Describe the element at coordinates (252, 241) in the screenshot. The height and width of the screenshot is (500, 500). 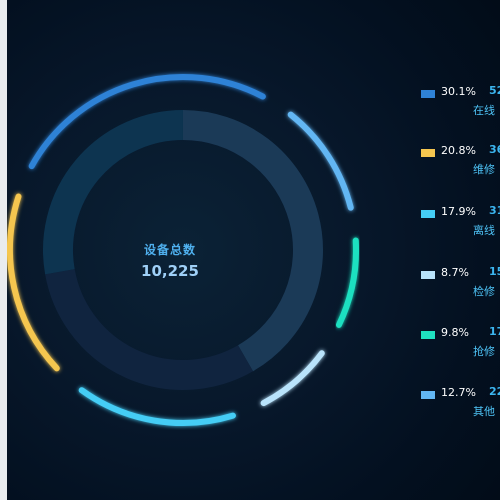
I see `inner-segment-a` at that location.